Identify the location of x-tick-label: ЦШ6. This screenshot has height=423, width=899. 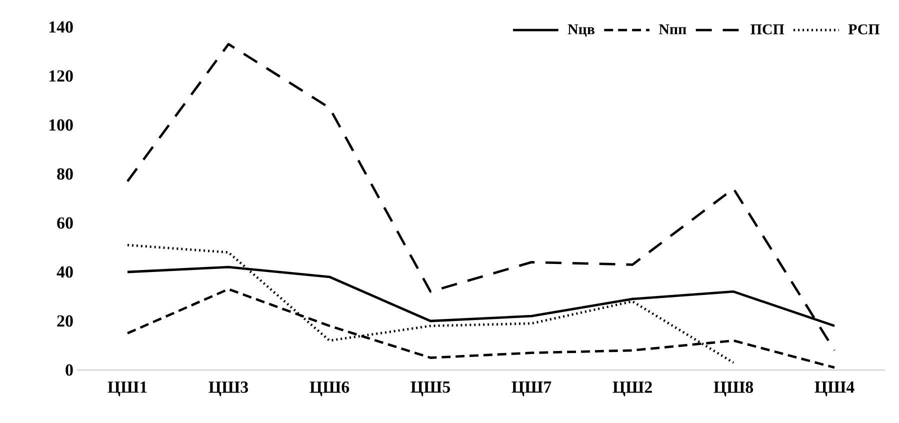
(330, 388).